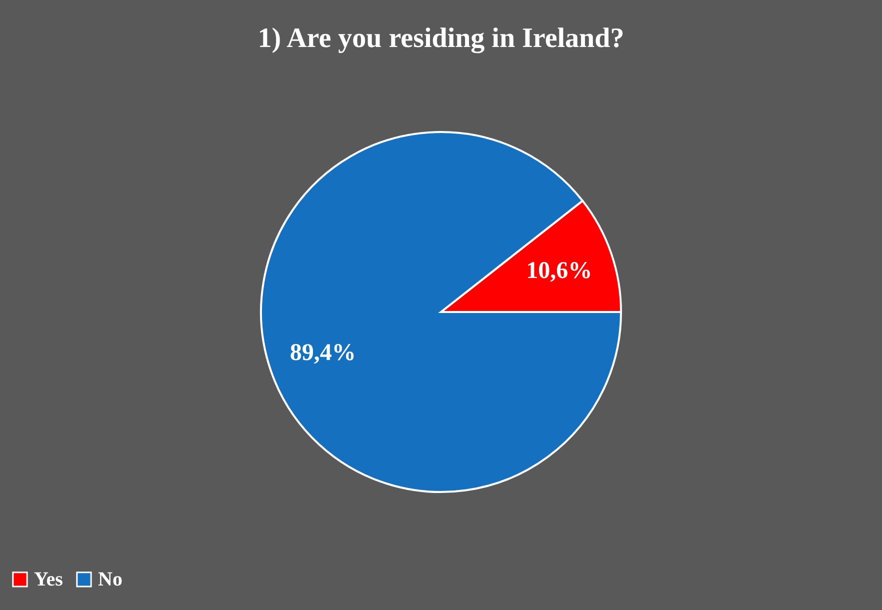 The image size is (882, 610). Describe the element at coordinates (323, 353) in the screenshot. I see `data-label: 89,4%` at that location.